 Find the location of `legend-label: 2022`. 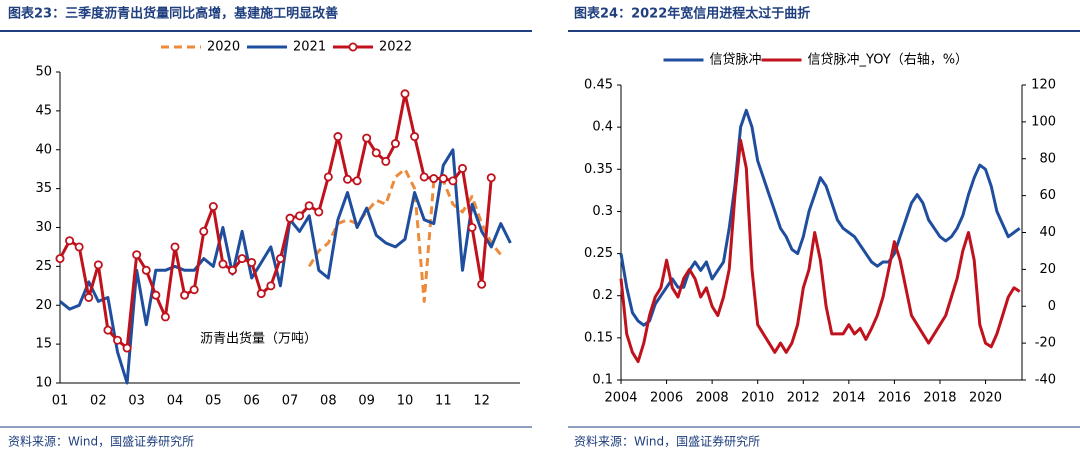

legend-label: 2022 is located at coordinates (395, 47).